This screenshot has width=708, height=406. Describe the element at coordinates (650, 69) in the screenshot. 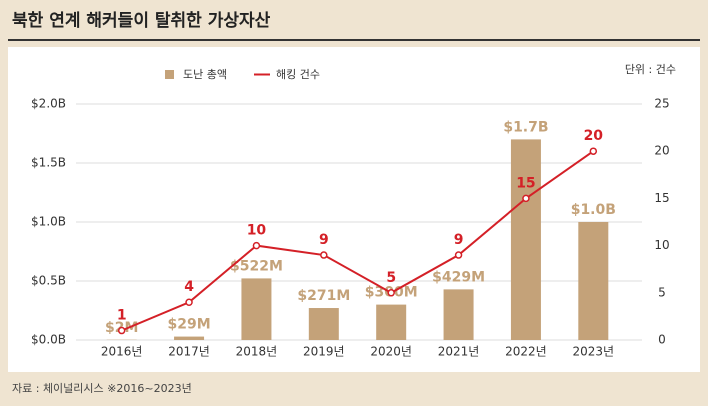

I see `unit-label: 단위 : 건수` at that location.